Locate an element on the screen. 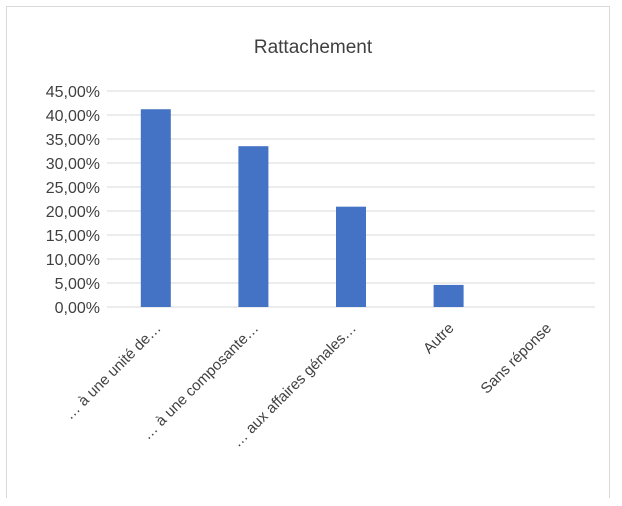 The width and height of the screenshot is (622, 506). y-tick-label: 30,00% is located at coordinates (73, 164).